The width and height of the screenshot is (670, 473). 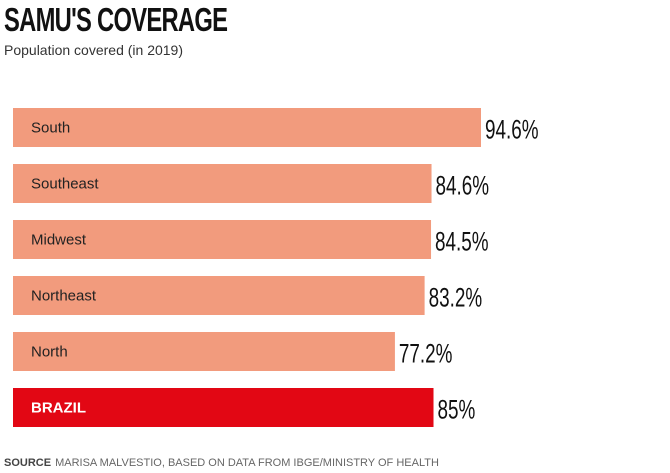 What do you see at coordinates (50, 128) in the screenshot?
I see `bar-label-south: South` at bounding box center [50, 128].